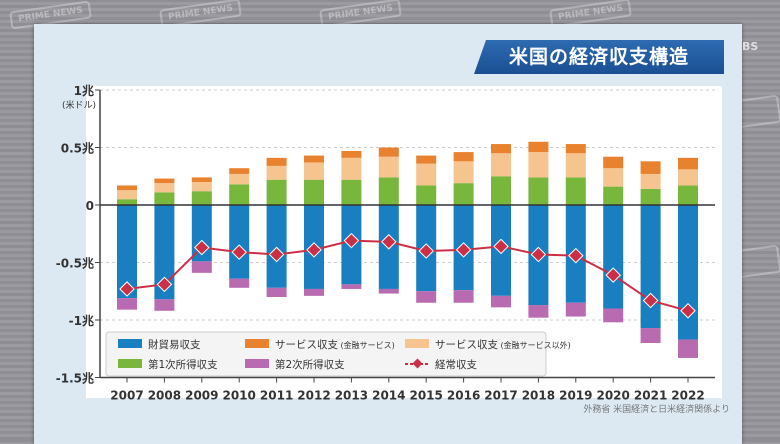 The width and height of the screenshot is (780, 444). What do you see at coordinates (534, 345) in the screenshot?
I see `legend-note: (金融サービス以外)` at bounding box center [534, 345].